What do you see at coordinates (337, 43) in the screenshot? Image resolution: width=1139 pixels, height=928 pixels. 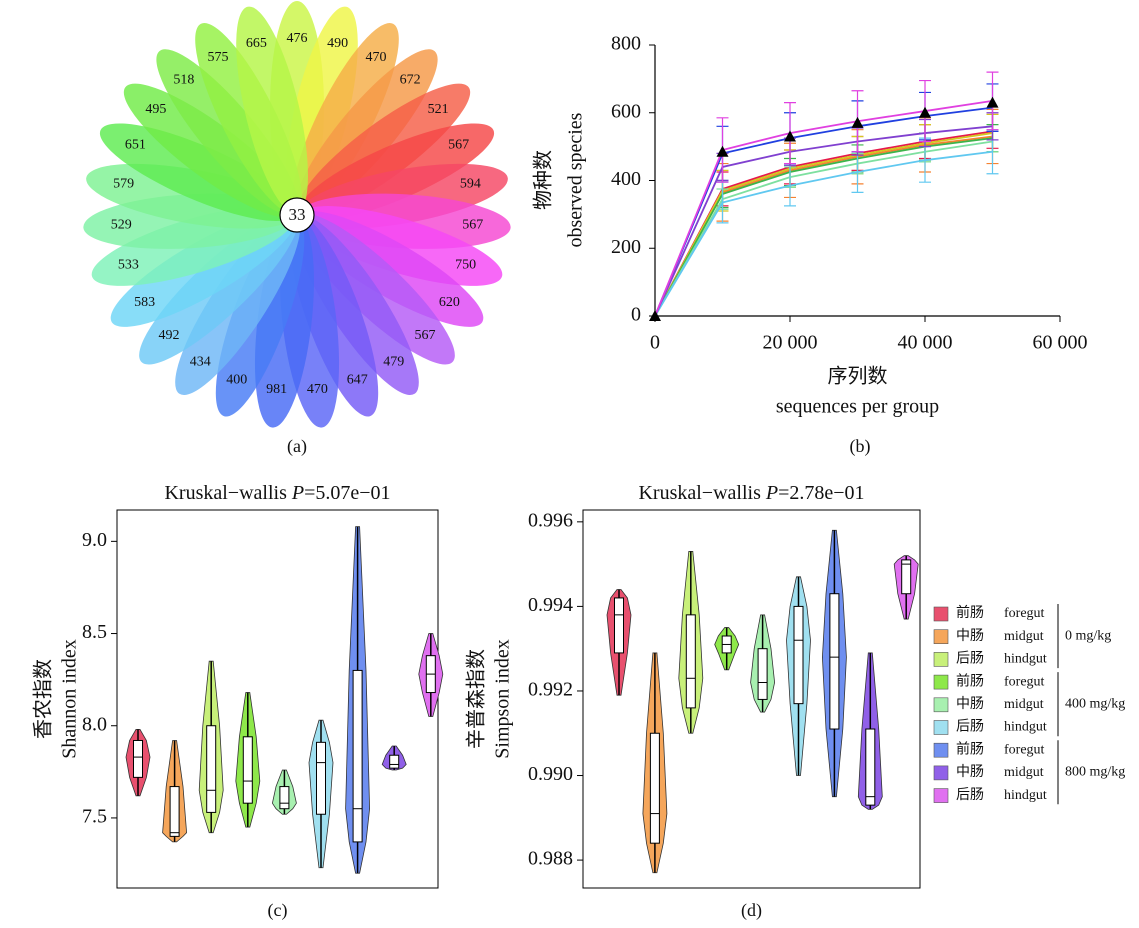 I see `petal-label: 490` at bounding box center [337, 43].